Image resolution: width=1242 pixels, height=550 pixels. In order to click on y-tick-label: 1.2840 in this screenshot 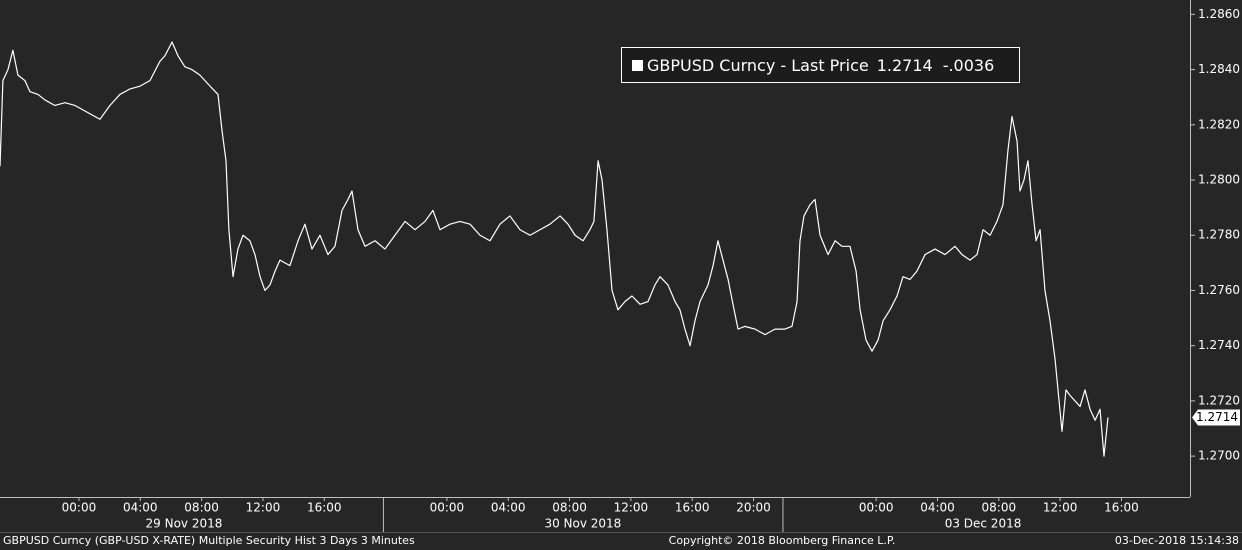, I will do `click(1219, 69)`.